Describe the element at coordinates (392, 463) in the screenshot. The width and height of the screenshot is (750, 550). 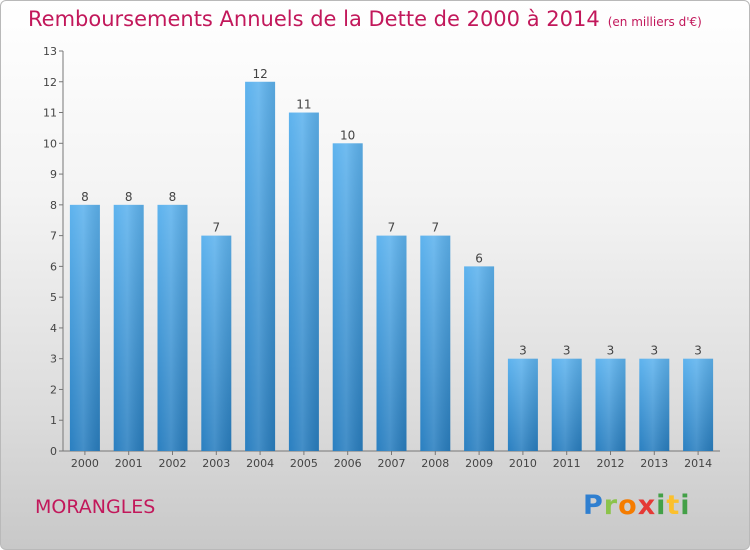
I see `x-tick-label: 2007` at that location.